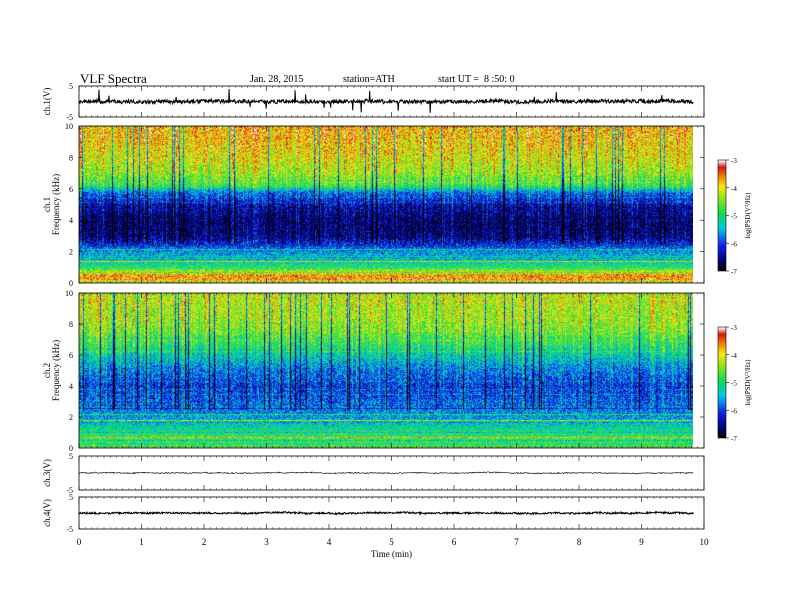  I want to click on ch2-spectrogram-ytick-label: 6, so click(71, 355).